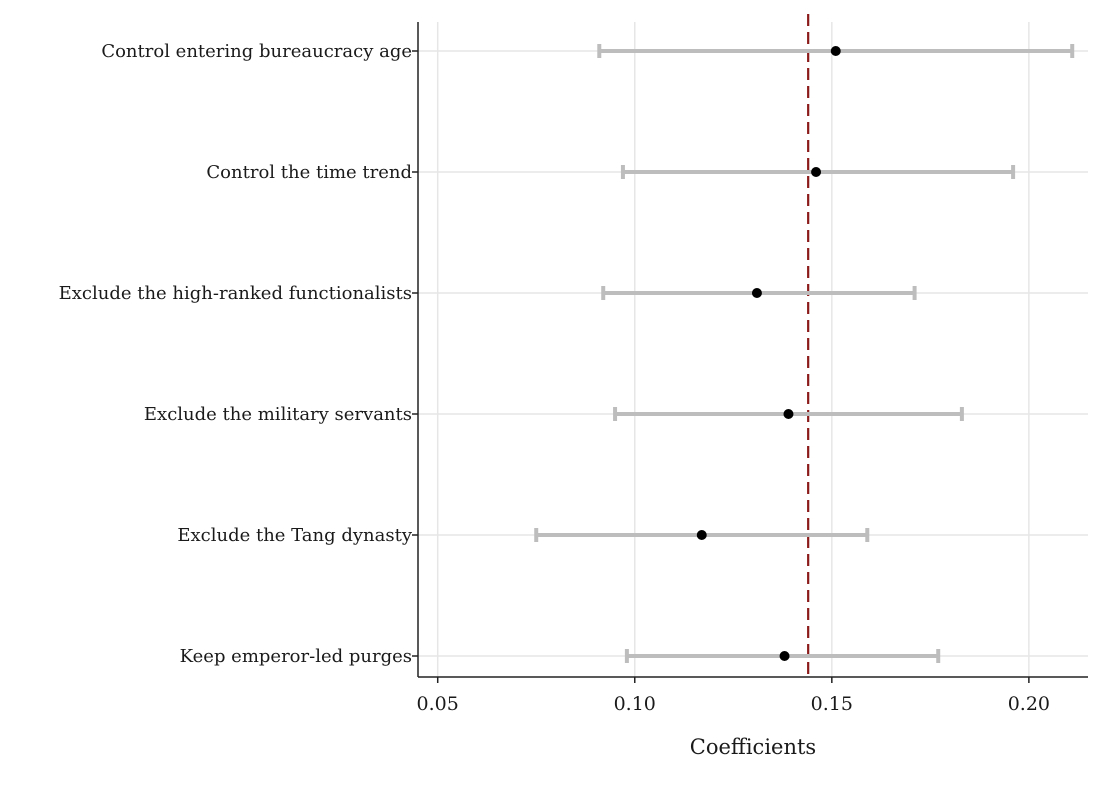  Describe the element at coordinates (1029, 704) in the screenshot. I see `x-tick-label: 0.20` at that location.